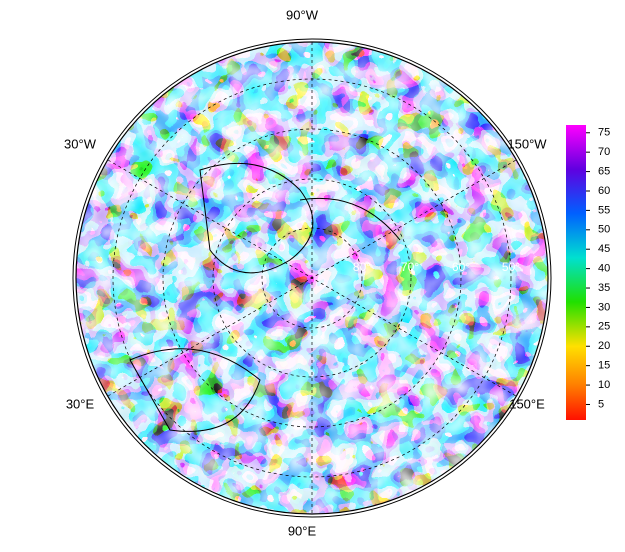  What do you see at coordinates (604, 327) in the screenshot?
I see `colorbar-tick-label: 25` at bounding box center [604, 327].